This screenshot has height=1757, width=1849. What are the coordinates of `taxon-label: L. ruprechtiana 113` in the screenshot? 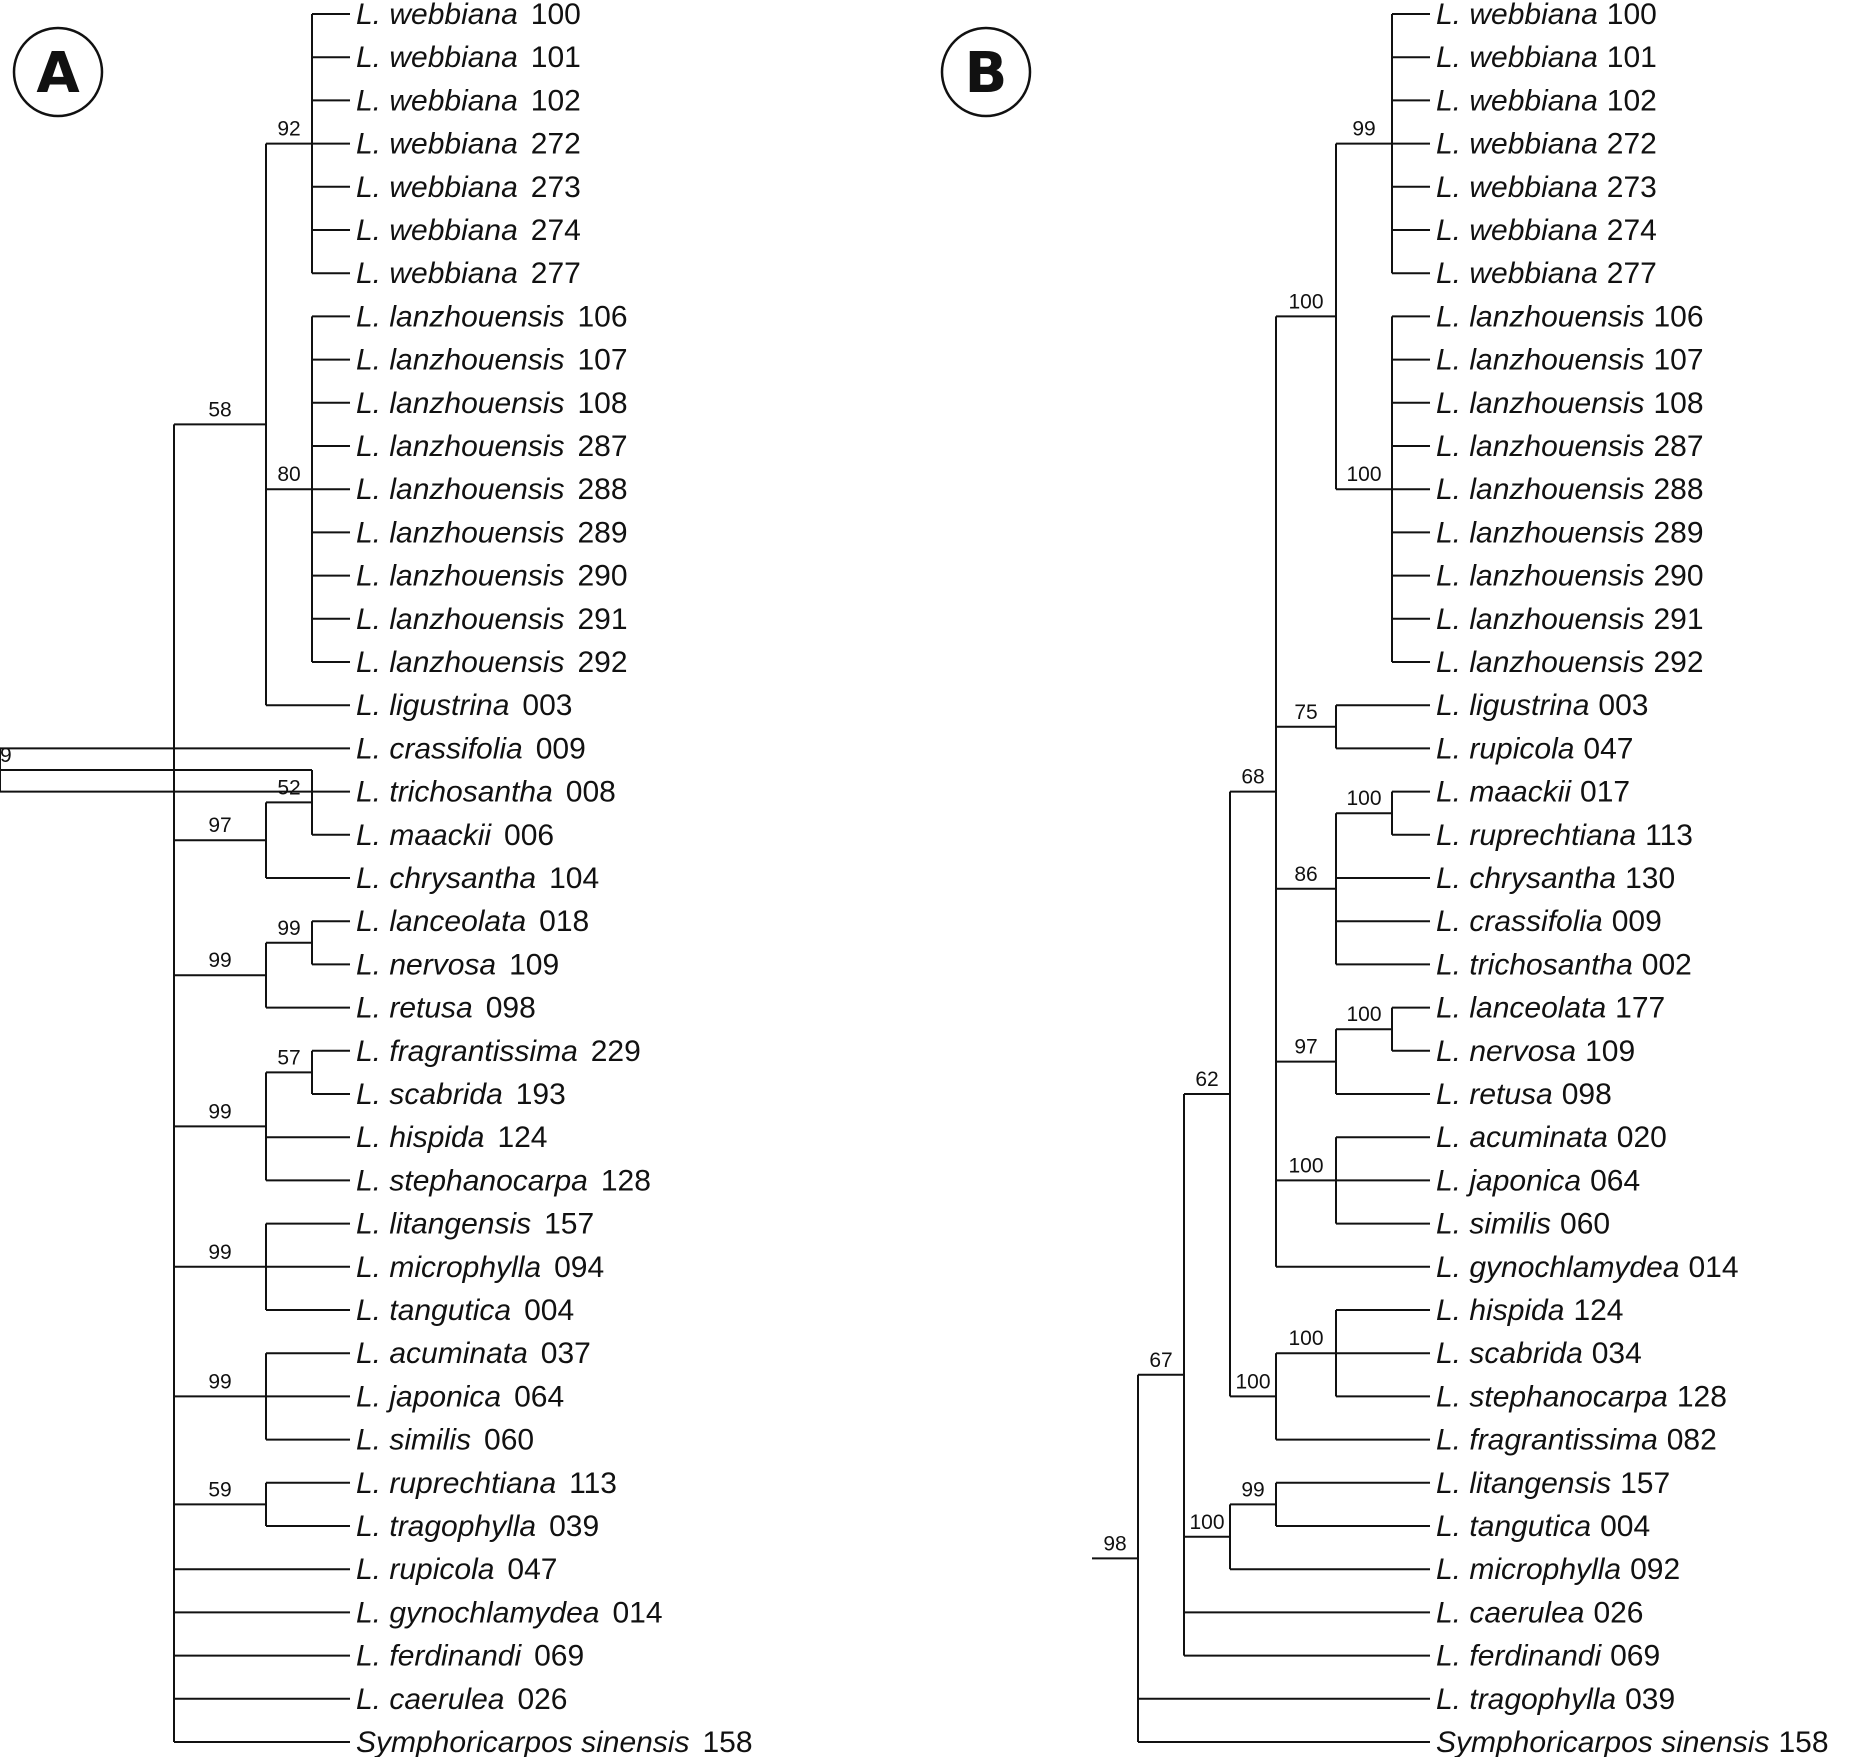 It's located at (486, 1483).